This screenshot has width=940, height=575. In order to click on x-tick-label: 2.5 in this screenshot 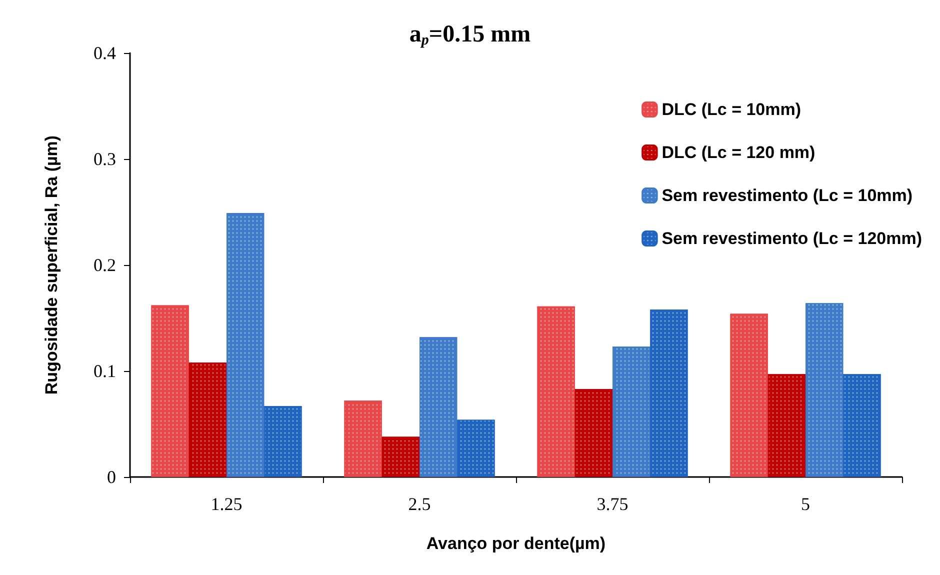, I will do `click(419, 504)`.